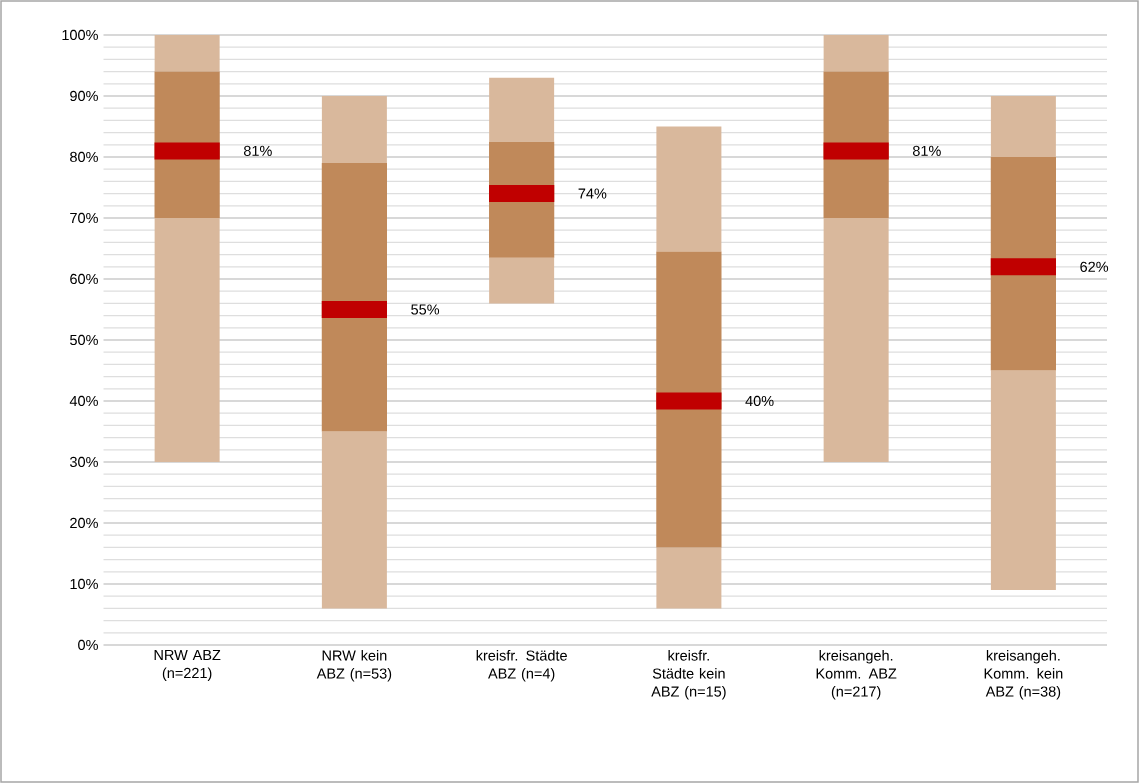 The width and height of the screenshot is (1139, 783). I want to click on annotation: 74%, so click(592, 193).